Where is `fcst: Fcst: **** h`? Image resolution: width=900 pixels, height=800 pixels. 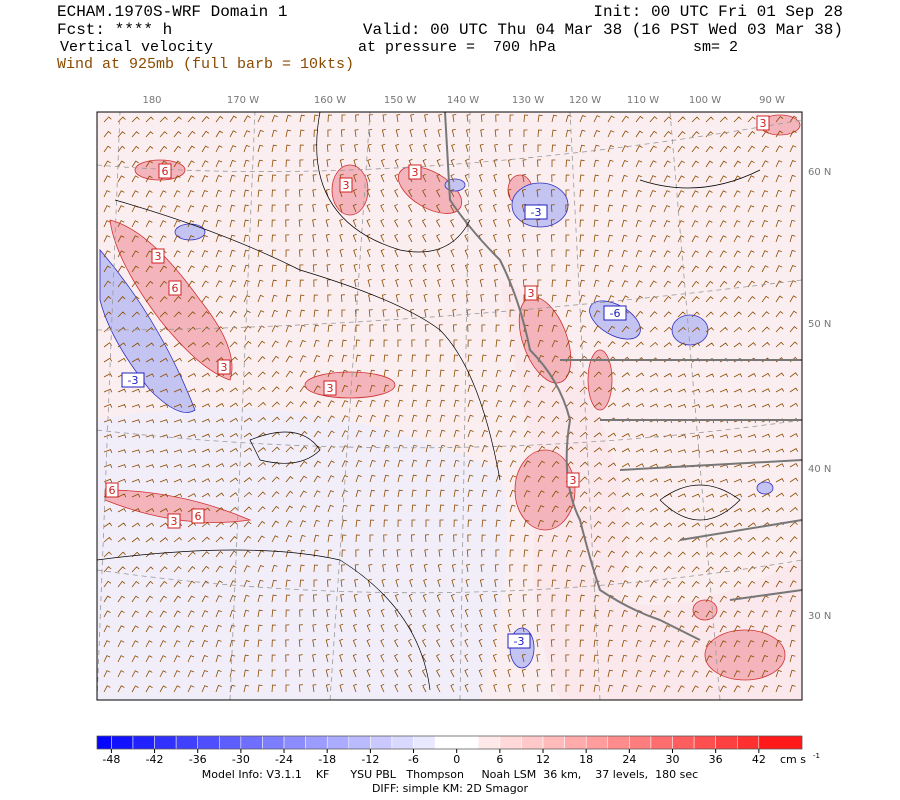 fcst: Fcst: **** h is located at coordinates (114, 30).